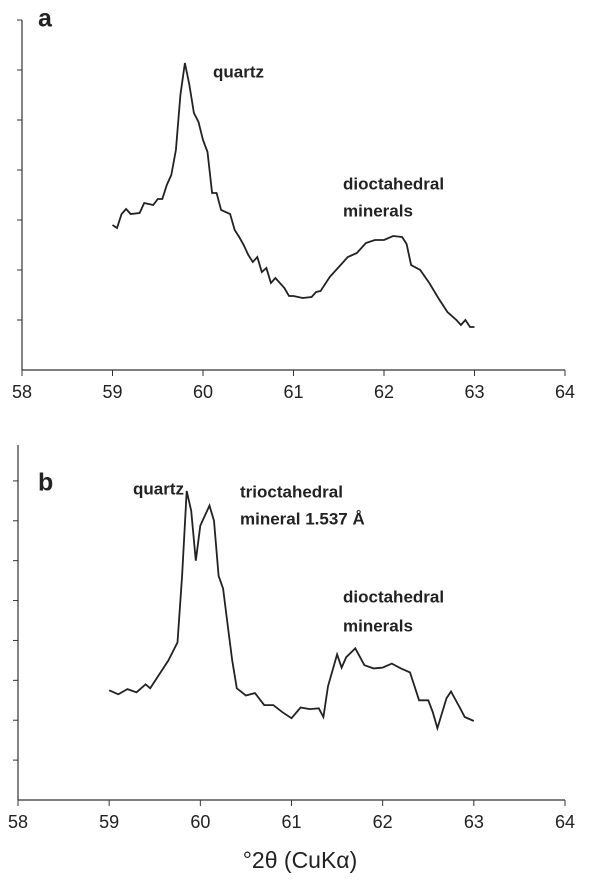 The width and height of the screenshot is (589, 882). Describe the element at coordinates (45, 483) in the screenshot. I see `panel-label: b` at that location.